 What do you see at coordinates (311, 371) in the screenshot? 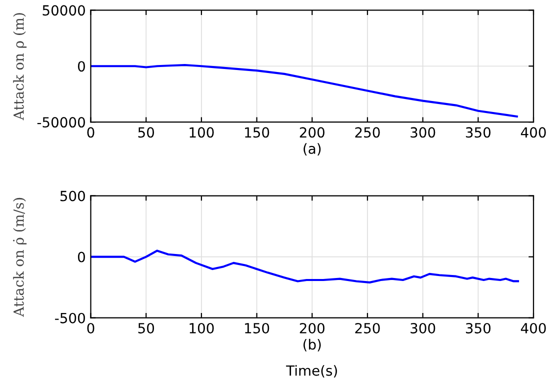
I see `text: Time(s)` at bounding box center [311, 371].